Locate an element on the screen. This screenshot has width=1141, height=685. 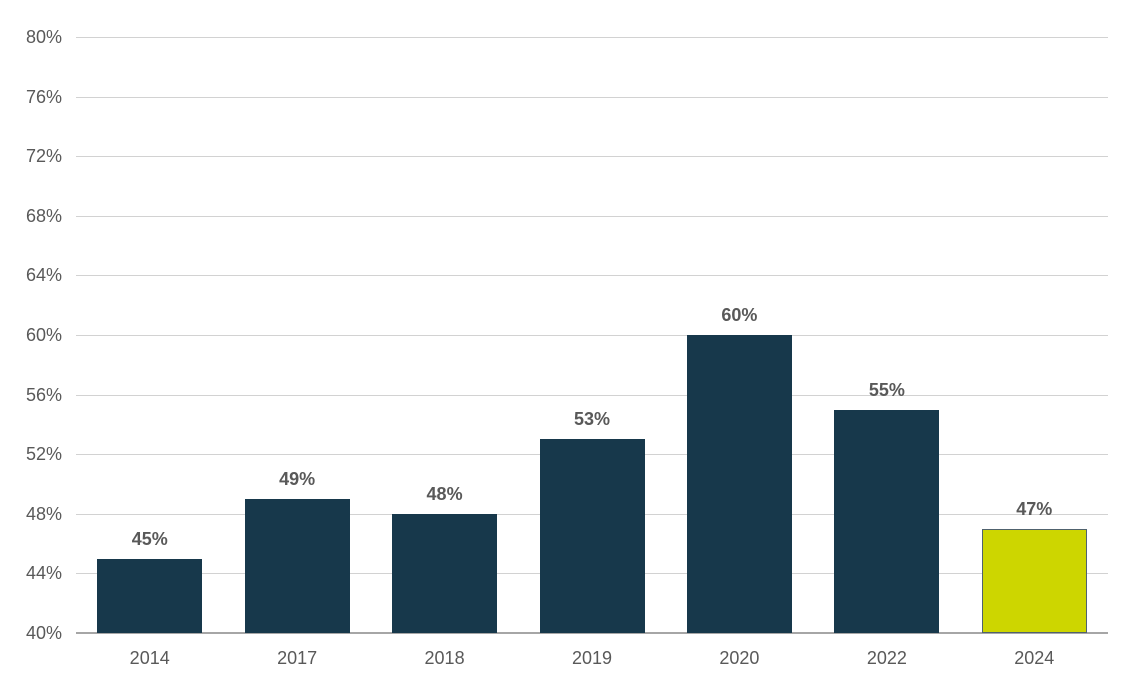
bar-2014 is located at coordinates (150, 595).